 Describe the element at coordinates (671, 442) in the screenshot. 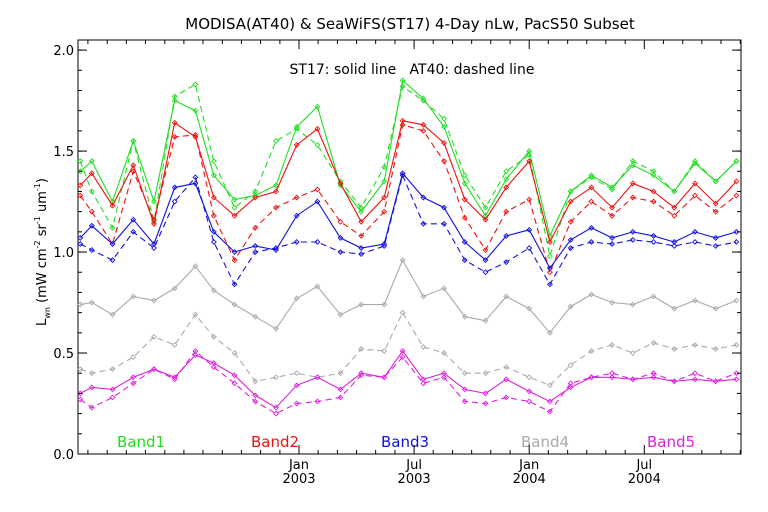

I see `legend-item-band5: Band5` at that location.